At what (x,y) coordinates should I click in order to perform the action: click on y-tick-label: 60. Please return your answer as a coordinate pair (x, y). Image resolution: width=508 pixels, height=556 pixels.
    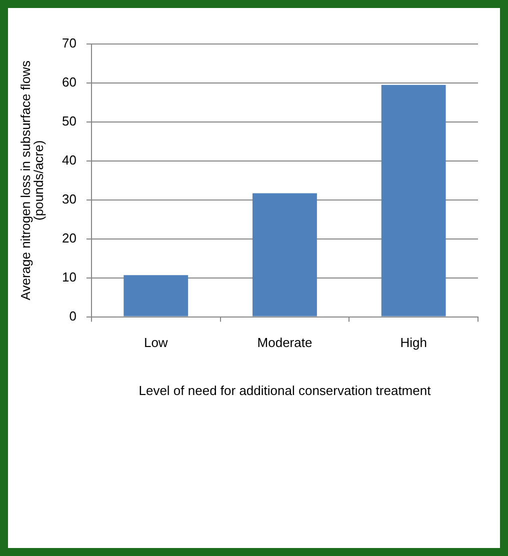
    Looking at the image, I should click on (69, 82).